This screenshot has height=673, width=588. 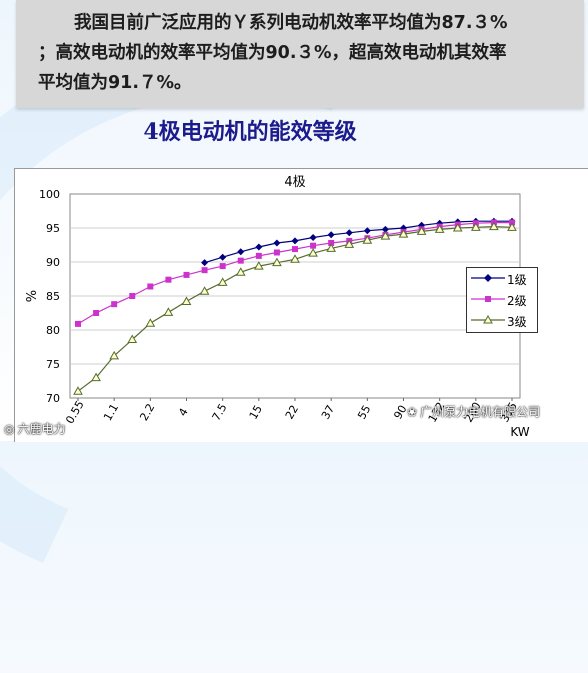 I want to click on y-tick-95: 95, so click(x=53, y=228).